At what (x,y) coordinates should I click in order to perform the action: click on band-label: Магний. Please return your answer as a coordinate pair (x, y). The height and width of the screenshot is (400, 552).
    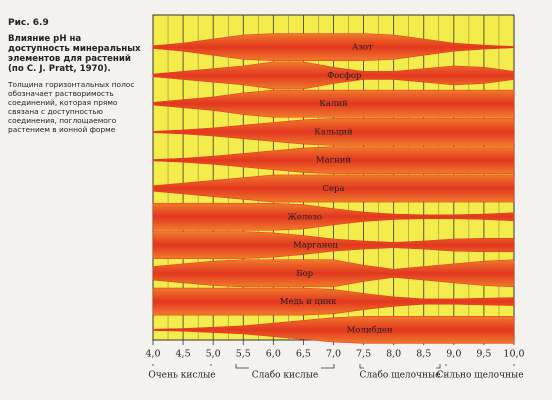
    Looking at the image, I should click on (334, 161).